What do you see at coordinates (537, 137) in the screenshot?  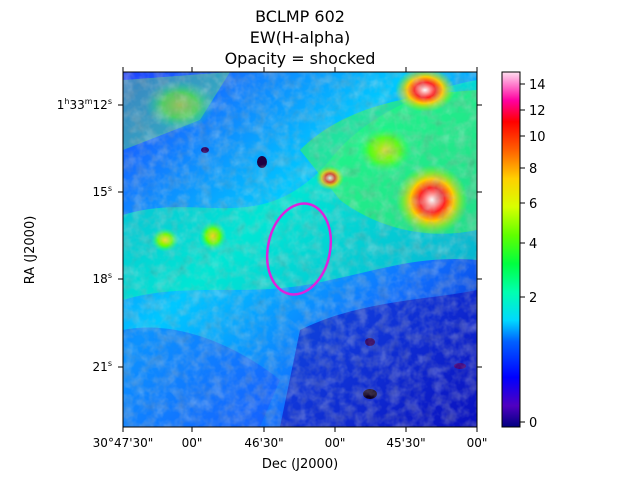 I see `colorbar-tick-label: 10` at bounding box center [537, 137].